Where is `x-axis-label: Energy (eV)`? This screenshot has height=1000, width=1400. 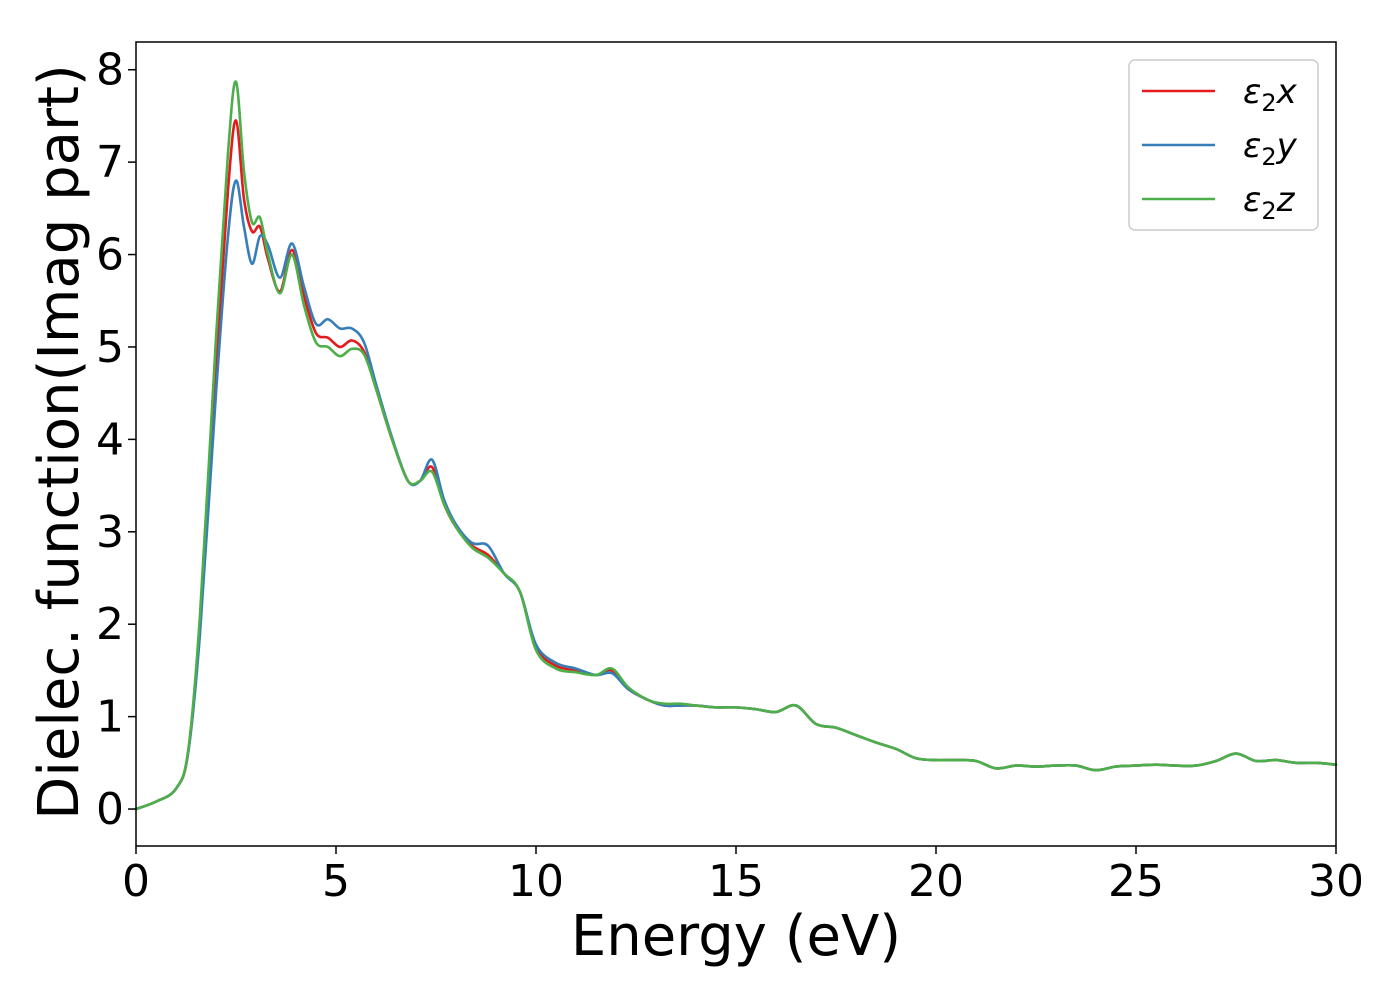 x-axis-label: Energy (eV) is located at coordinates (736, 936).